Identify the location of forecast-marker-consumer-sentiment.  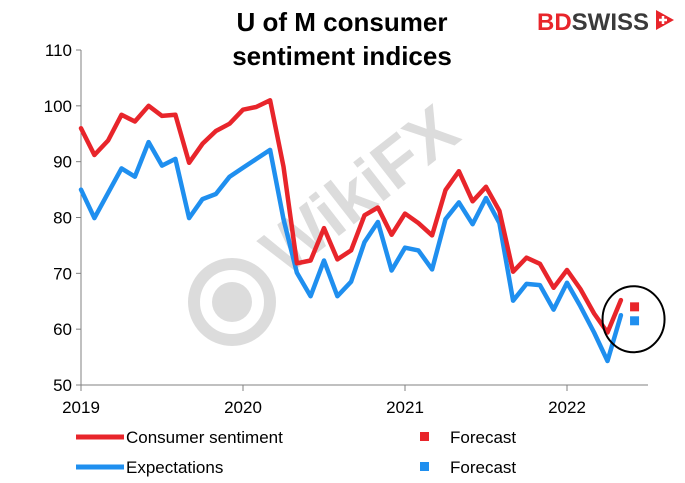
(635, 307).